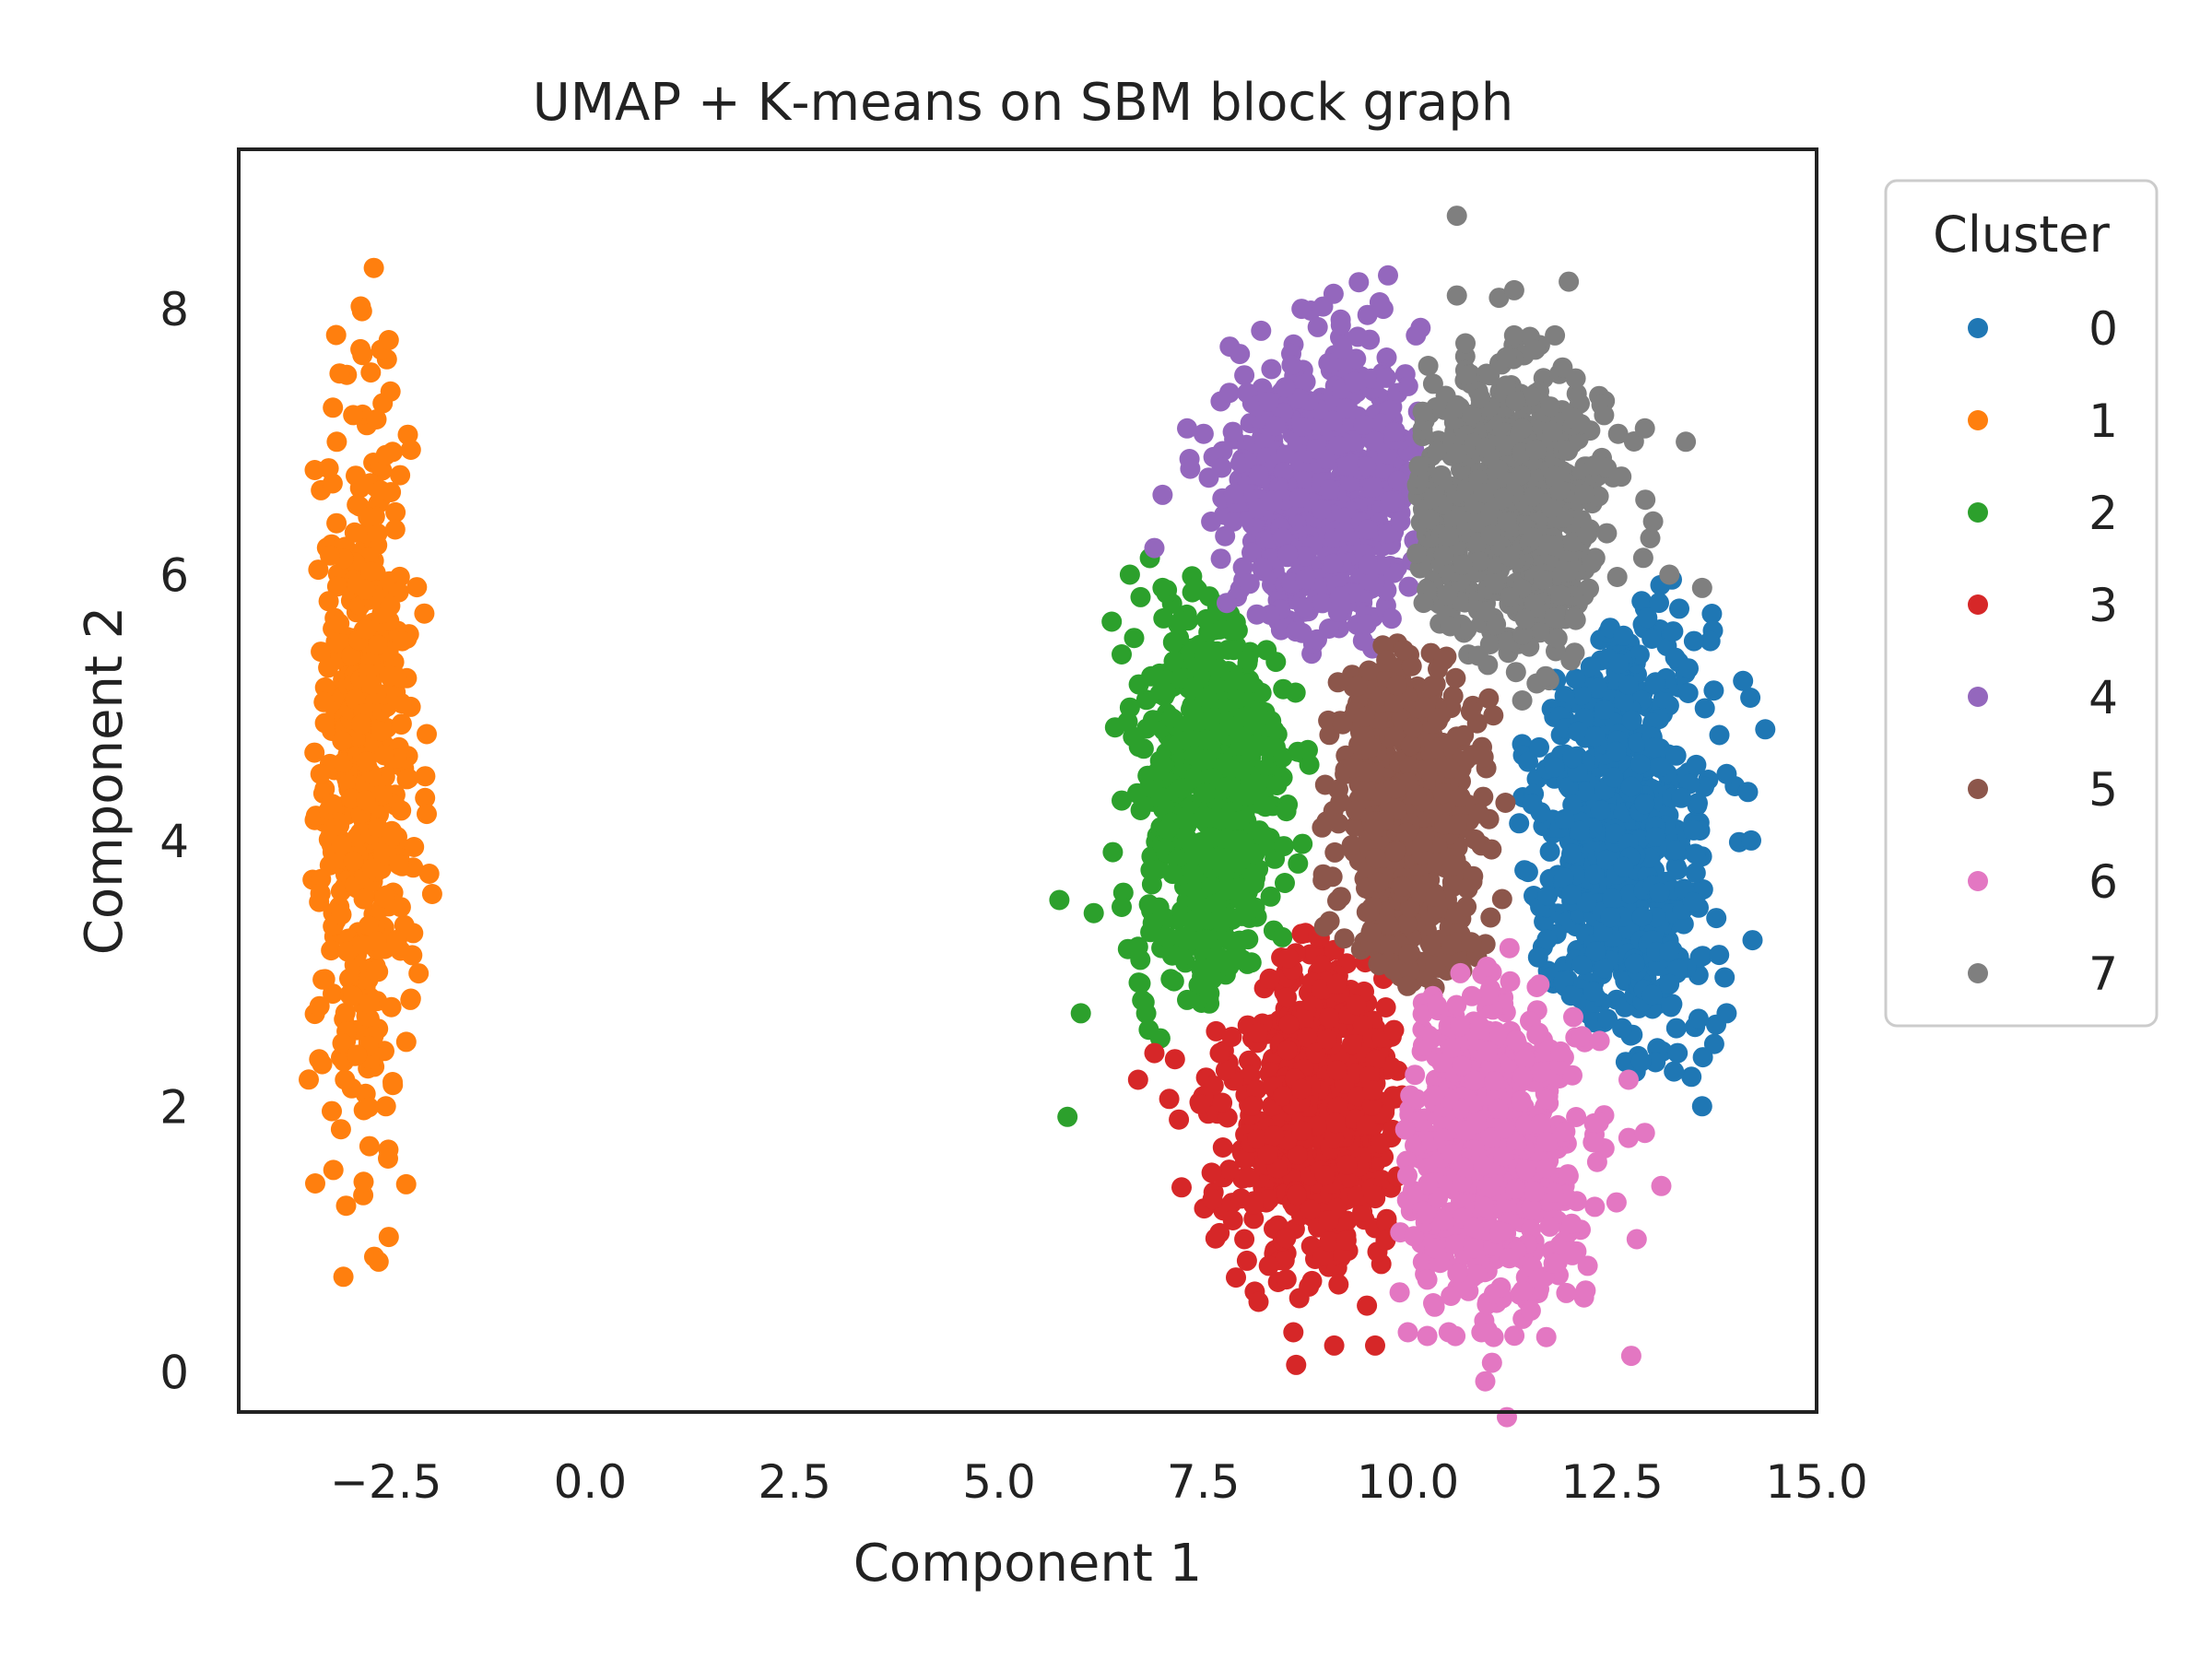 The height and width of the screenshot is (1659, 2212). I want to click on series-4-points, so click(1287, 465).